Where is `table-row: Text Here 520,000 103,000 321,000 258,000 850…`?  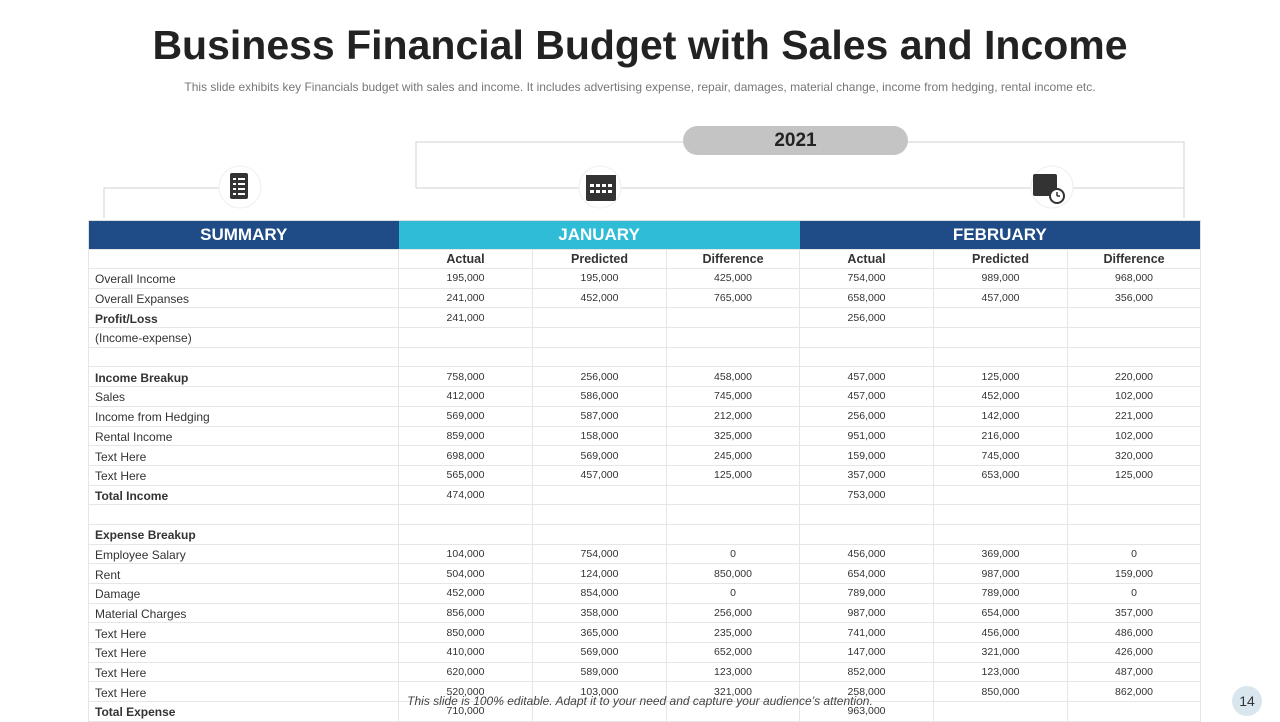 table-row: Text Here 520,000 103,000 321,000 258,000 850… is located at coordinates (645, 692).